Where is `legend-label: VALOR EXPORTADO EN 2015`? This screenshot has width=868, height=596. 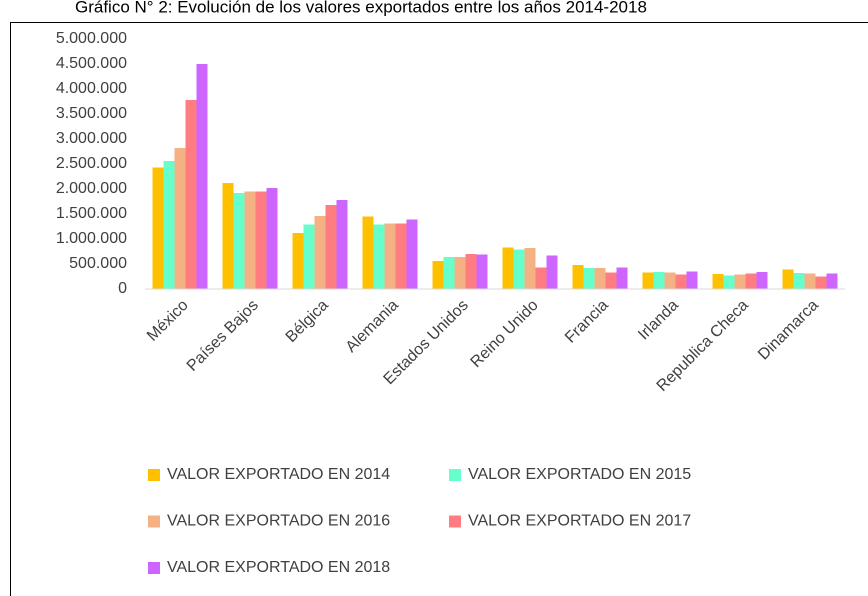 legend-label: VALOR EXPORTADO EN 2015 is located at coordinates (579, 474).